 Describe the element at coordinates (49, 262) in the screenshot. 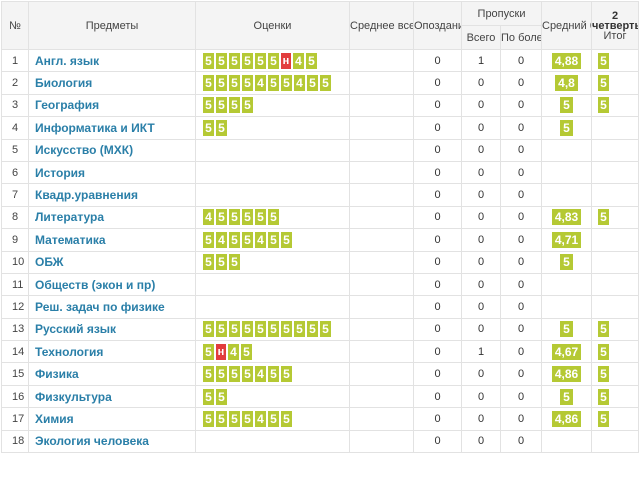

I see `subject-link: ОБЖ` at that location.